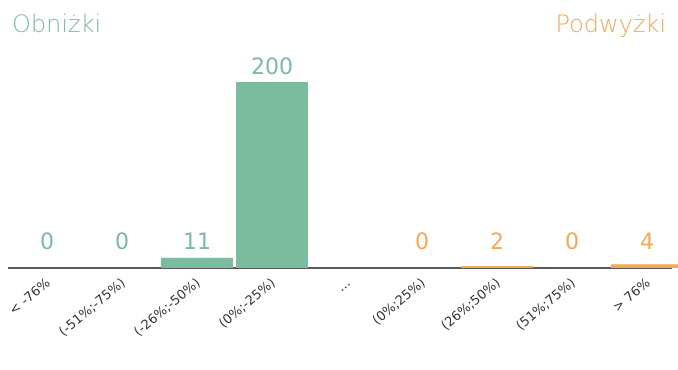 Image resolution: width=678 pixels, height=370 pixels. I want to click on tick-label-2: (-26%;-50%), so click(167, 308).